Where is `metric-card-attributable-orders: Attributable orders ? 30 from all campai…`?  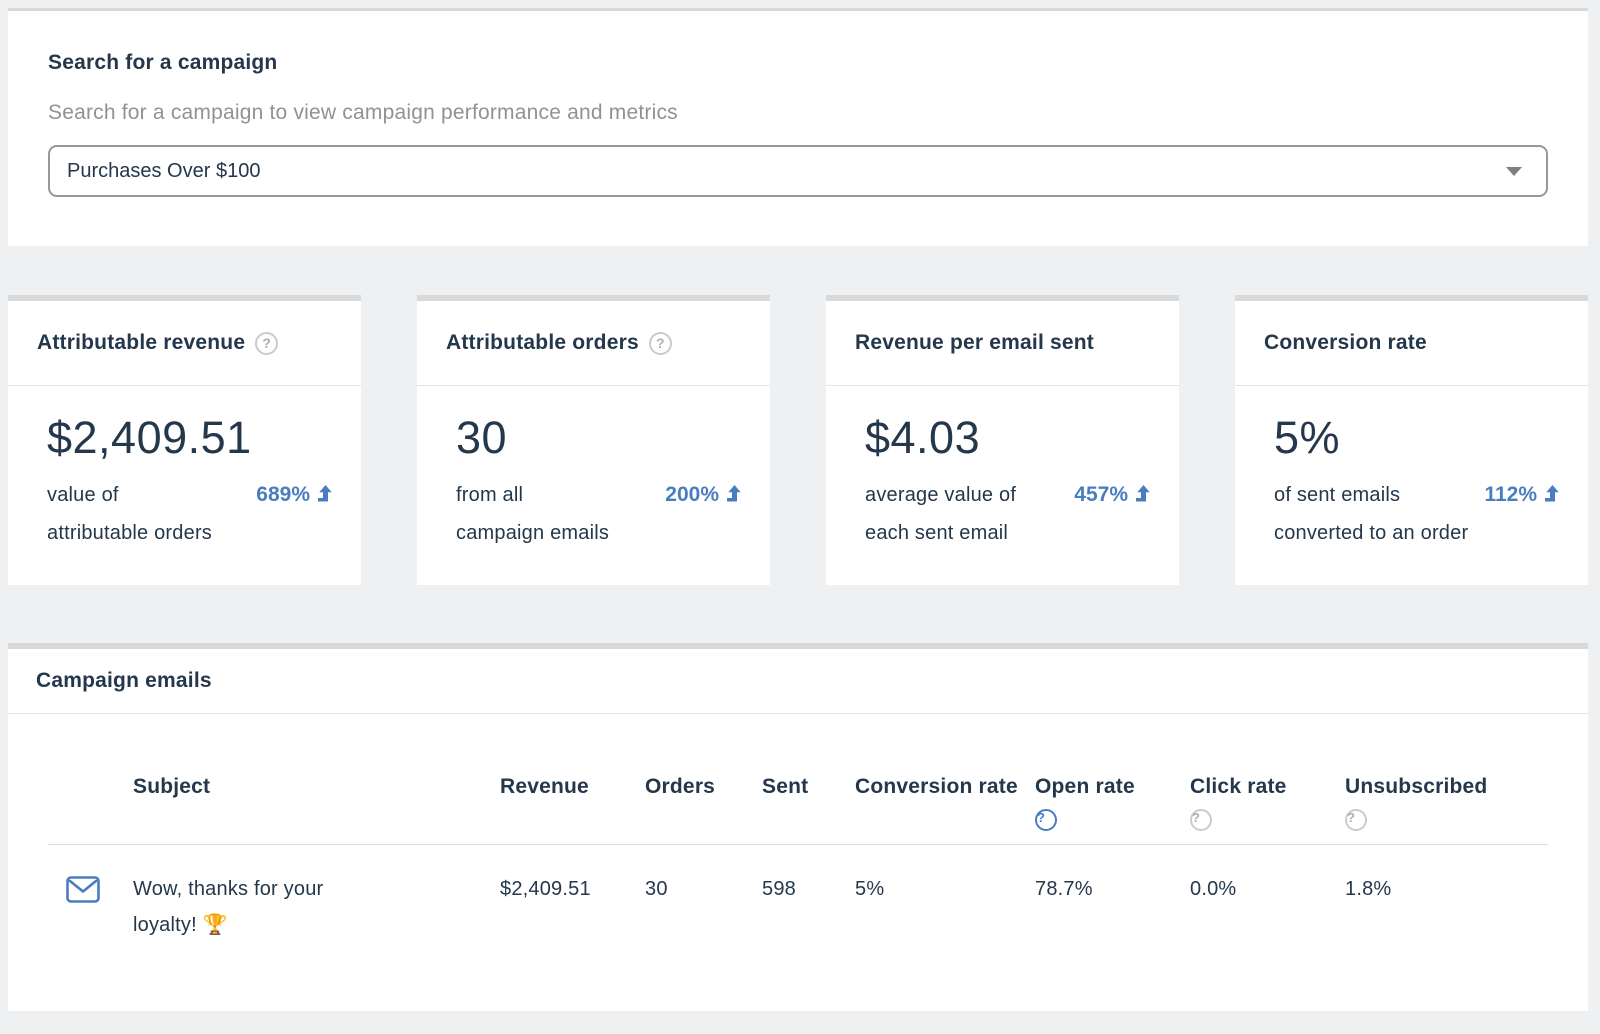 metric-card-attributable-orders: Attributable orders ? 30 from all campai… is located at coordinates (593, 440).